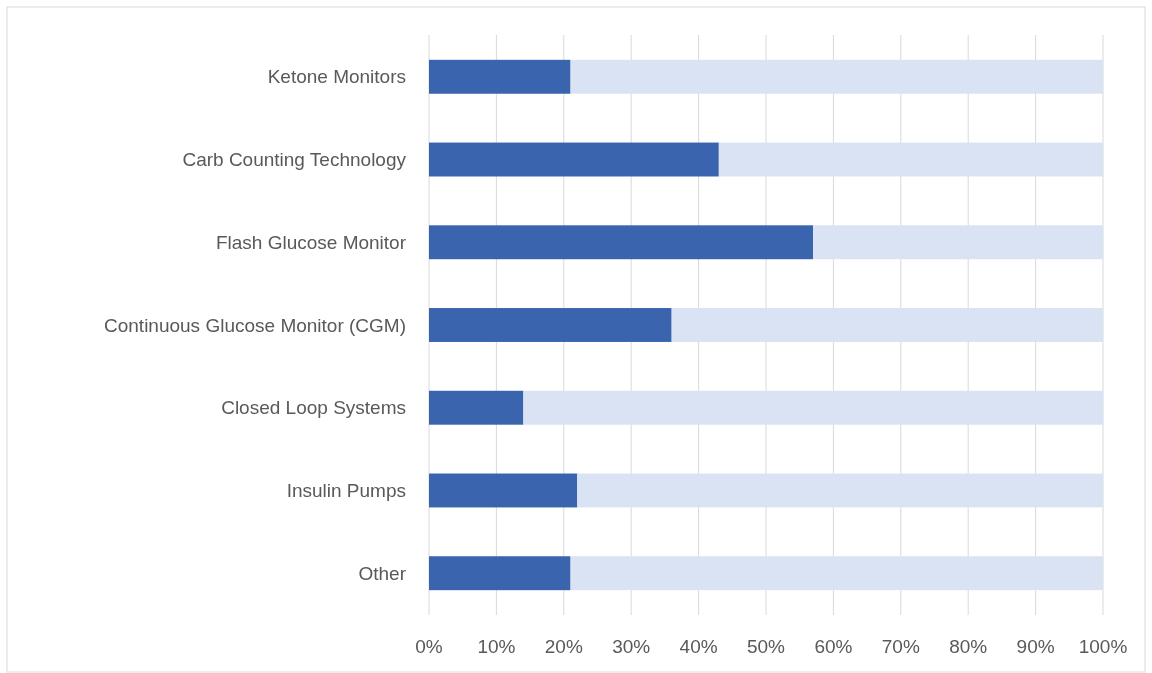 The image size is (1152, 673). Describe the element at coordinates (255, 325) in the screenshot. I see `y-tick-label: Continuous Glucose Monitor (CGM)` at that location.